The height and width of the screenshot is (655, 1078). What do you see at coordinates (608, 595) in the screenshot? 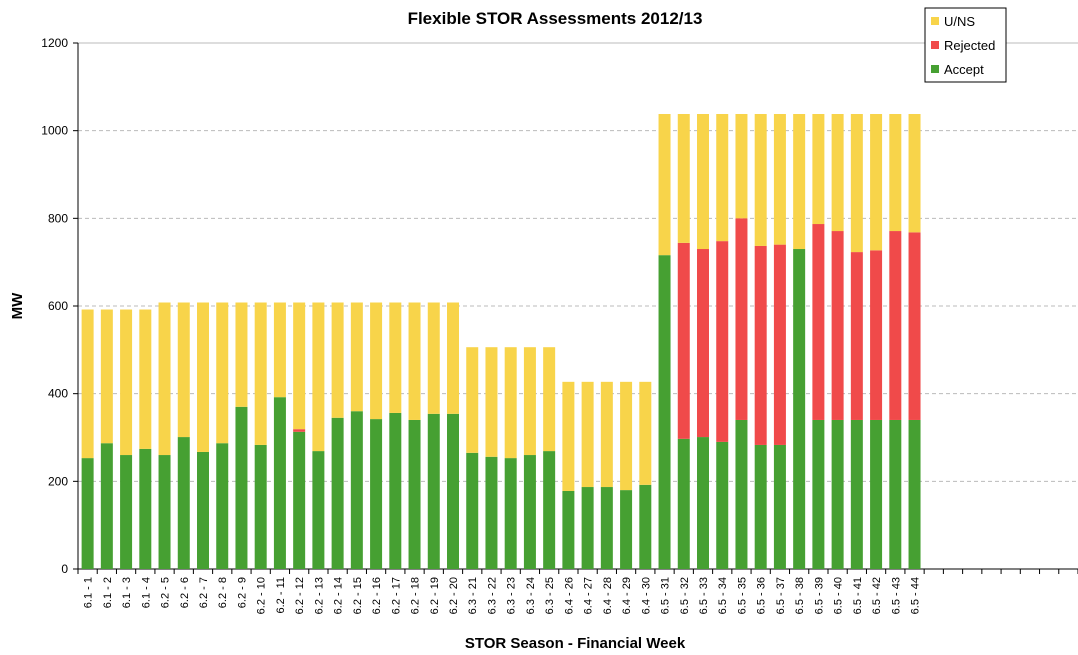
I see `x-tick-label: 6.4 - 28` at bounding box center [608, 595].